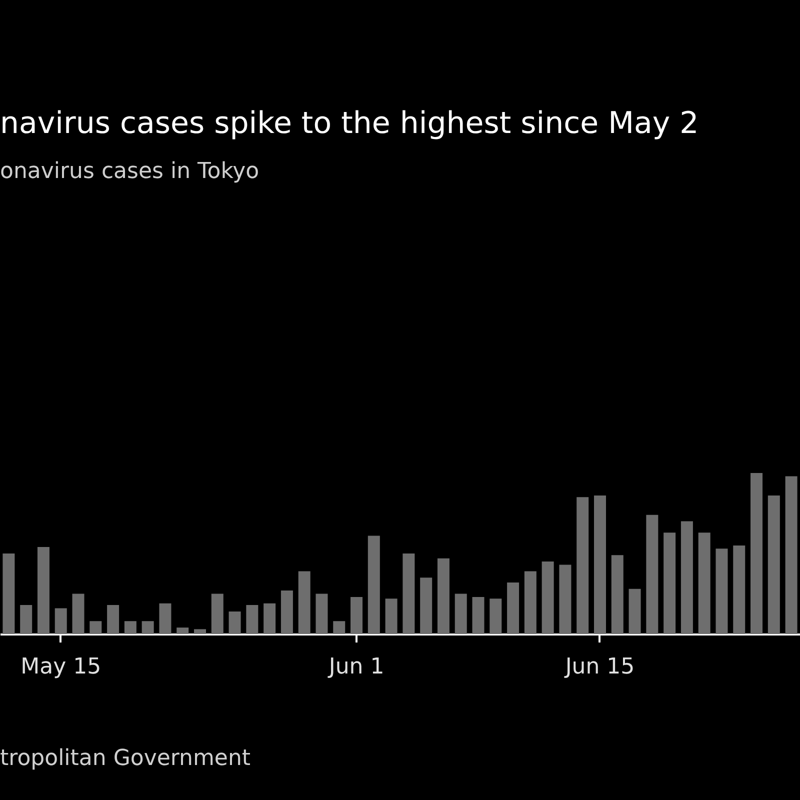 The image size is (800, 800). I want to click on text: tropolitan Government, so click(125, 758).